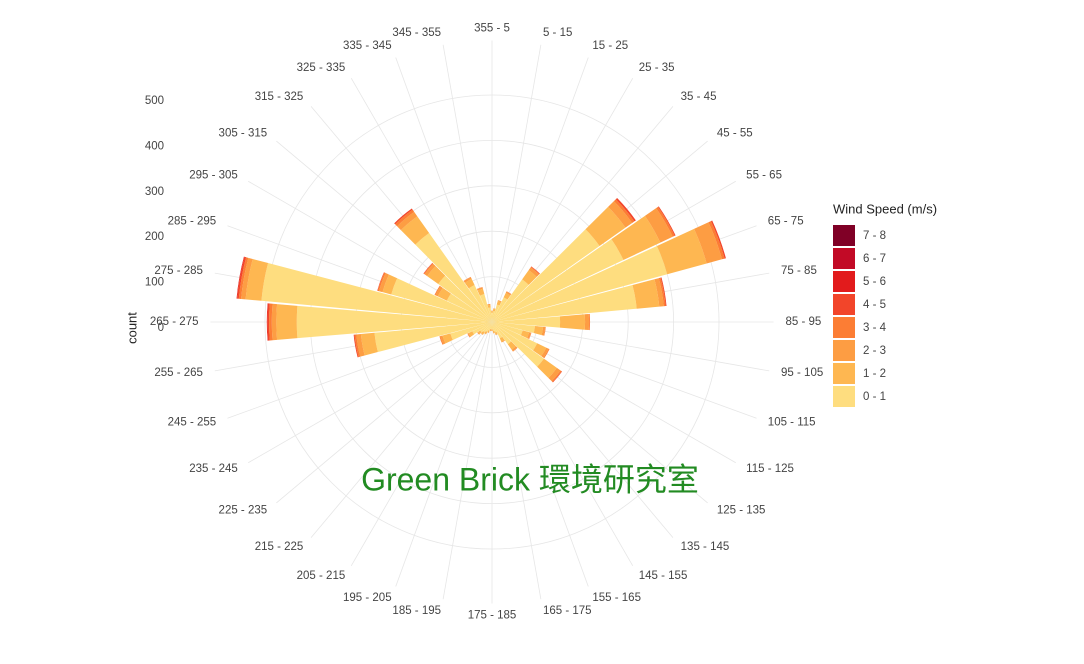 This screenshot has height=664, width=1084. I want to click on direction-label: 295 - 305, so click(213, 175).